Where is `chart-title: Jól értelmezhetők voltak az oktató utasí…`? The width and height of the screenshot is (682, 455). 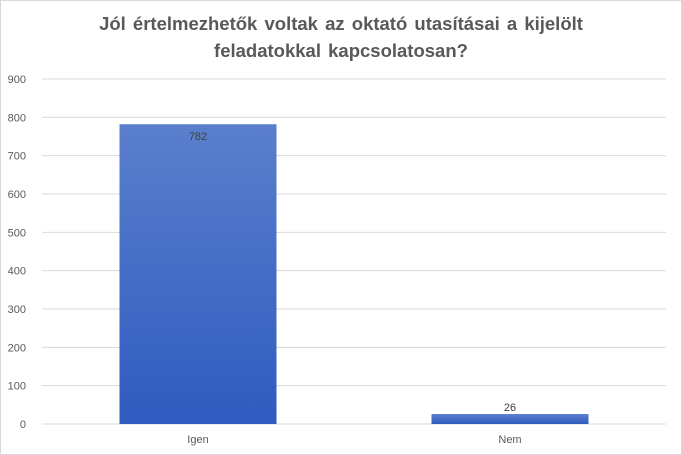
chart-title: Jól értelmezhetők voltak az oktató utasí… is located at coordinates (341, 37).